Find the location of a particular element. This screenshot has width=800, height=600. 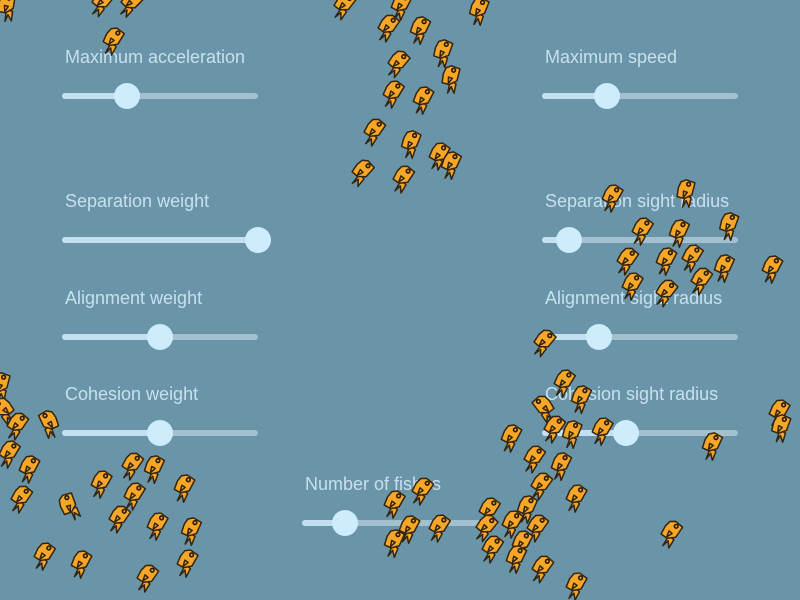

alignment-weight-slider is located at coordinates (160, 337).